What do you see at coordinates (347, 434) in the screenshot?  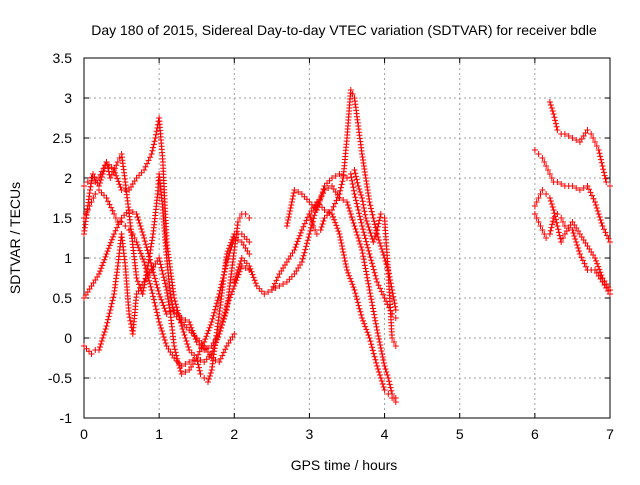 I see `x-tick-labels: 0 1 2 3 4 5 6 7` at bounding box center [347, 434].